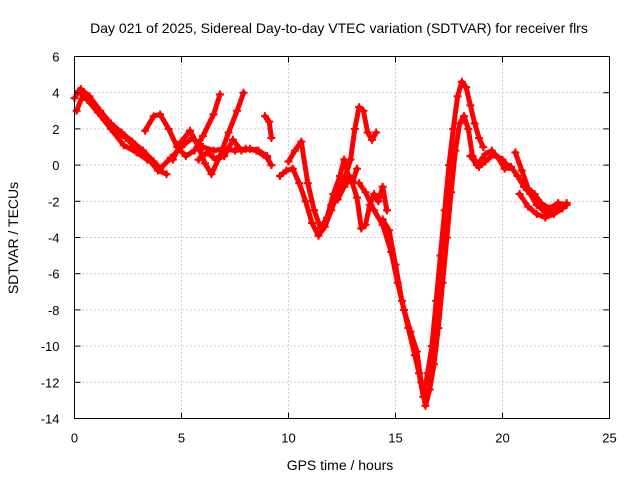 The height and width of the screenshot is (480, 640). What do you see at coordinates (50, 382) in the screenshot?
I see `y-tick-label: -12` at bounding box center [50, 382].